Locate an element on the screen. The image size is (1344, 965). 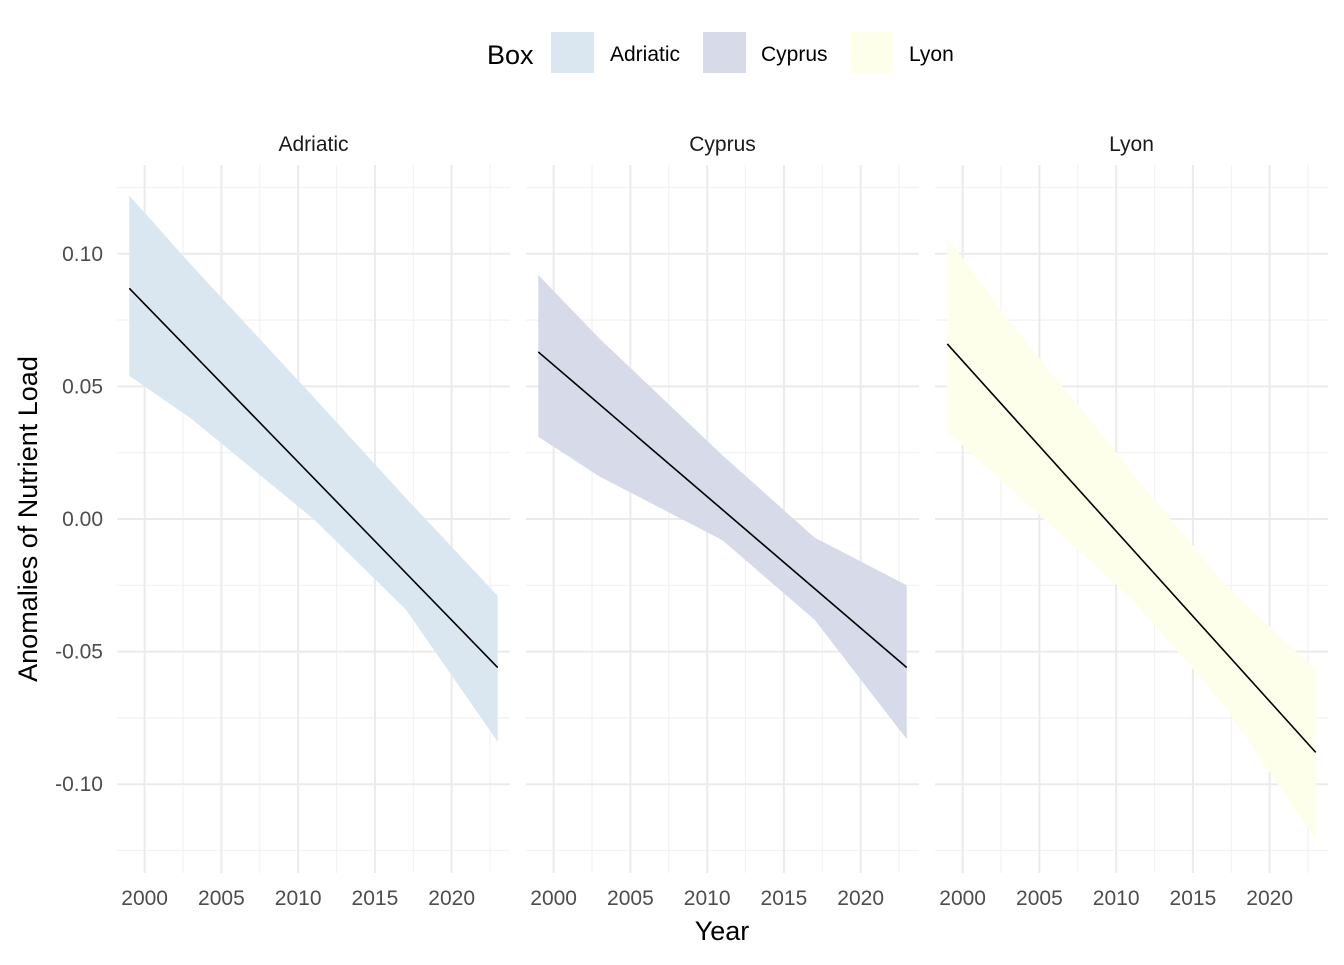
trend-line-adriatic is located at coordinates (313, 478).